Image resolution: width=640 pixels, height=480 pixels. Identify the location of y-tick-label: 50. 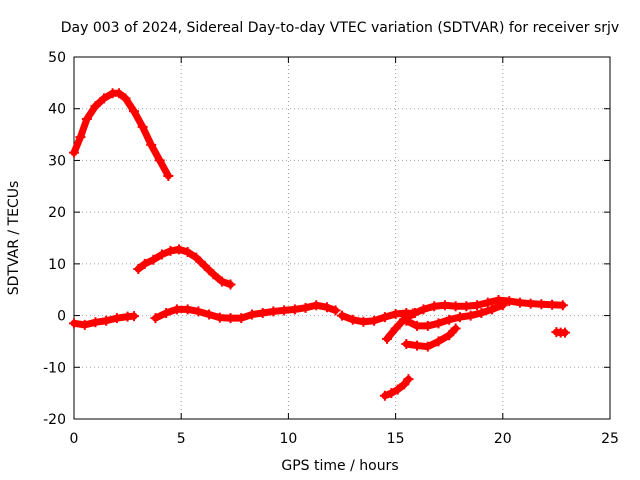
(57, 58).